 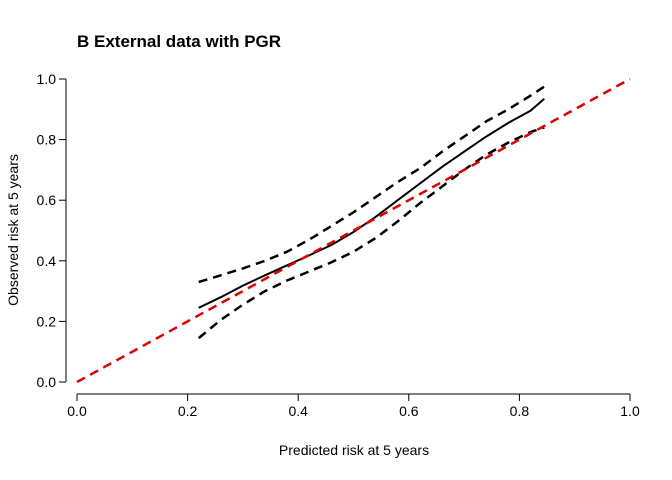 What do you see at coordinates (47, 382) in the screenshot?
I see `y-tick-label: 0.0` at bounding box center [47, 382].